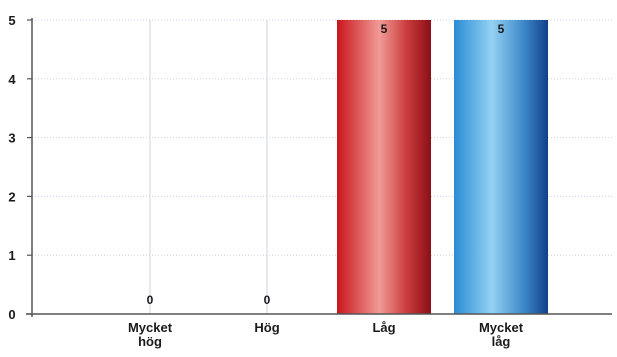 The image size is (617, 357). What do you see at coordinates (12, 79) in the screenshot?
I see `y-tick-label: 4` at bounding box center [12, 79].